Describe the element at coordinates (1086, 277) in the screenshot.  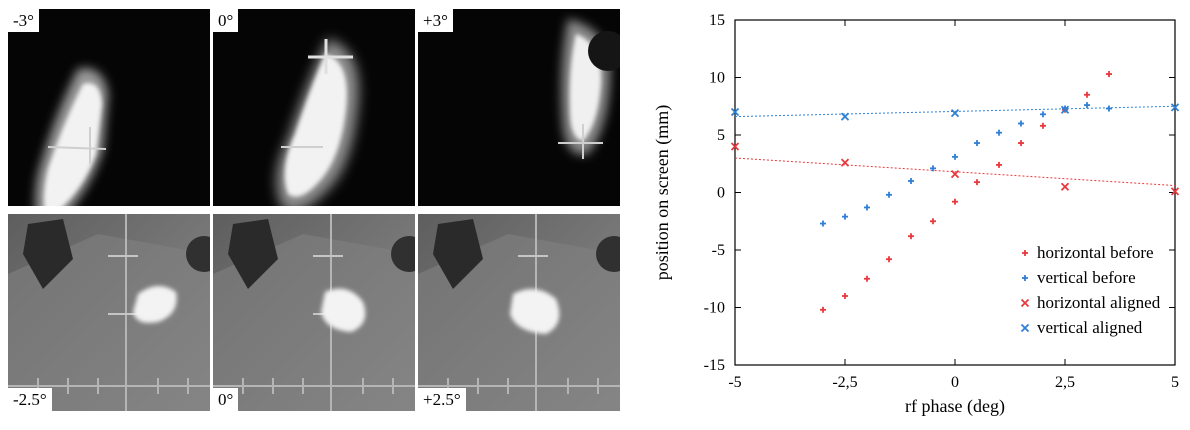
I see `legend-label: vertical before` at that location.